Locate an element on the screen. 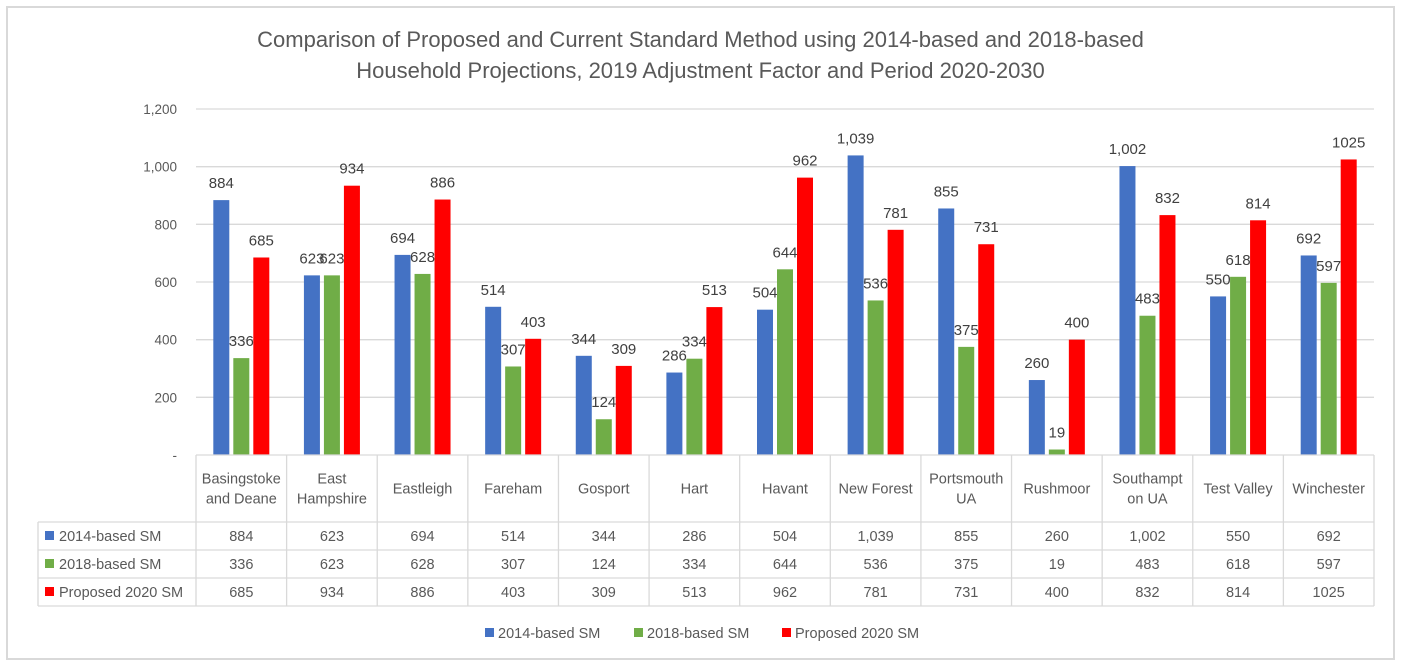 The image size is (1401, 668). category-label: New Forest is located at coordinates (876, 490).